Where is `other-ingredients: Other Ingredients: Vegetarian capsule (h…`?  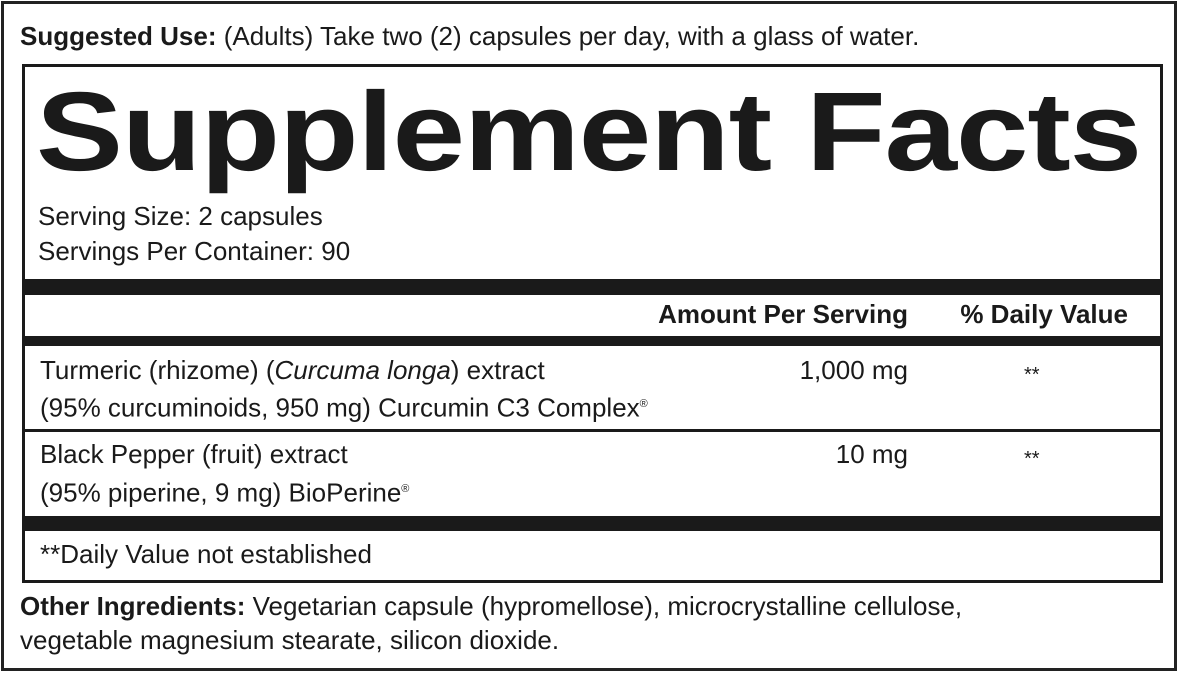 other-ingredients: Other Ingredients: Vegetarian capsule (h… is located at coordinates (491, 606).